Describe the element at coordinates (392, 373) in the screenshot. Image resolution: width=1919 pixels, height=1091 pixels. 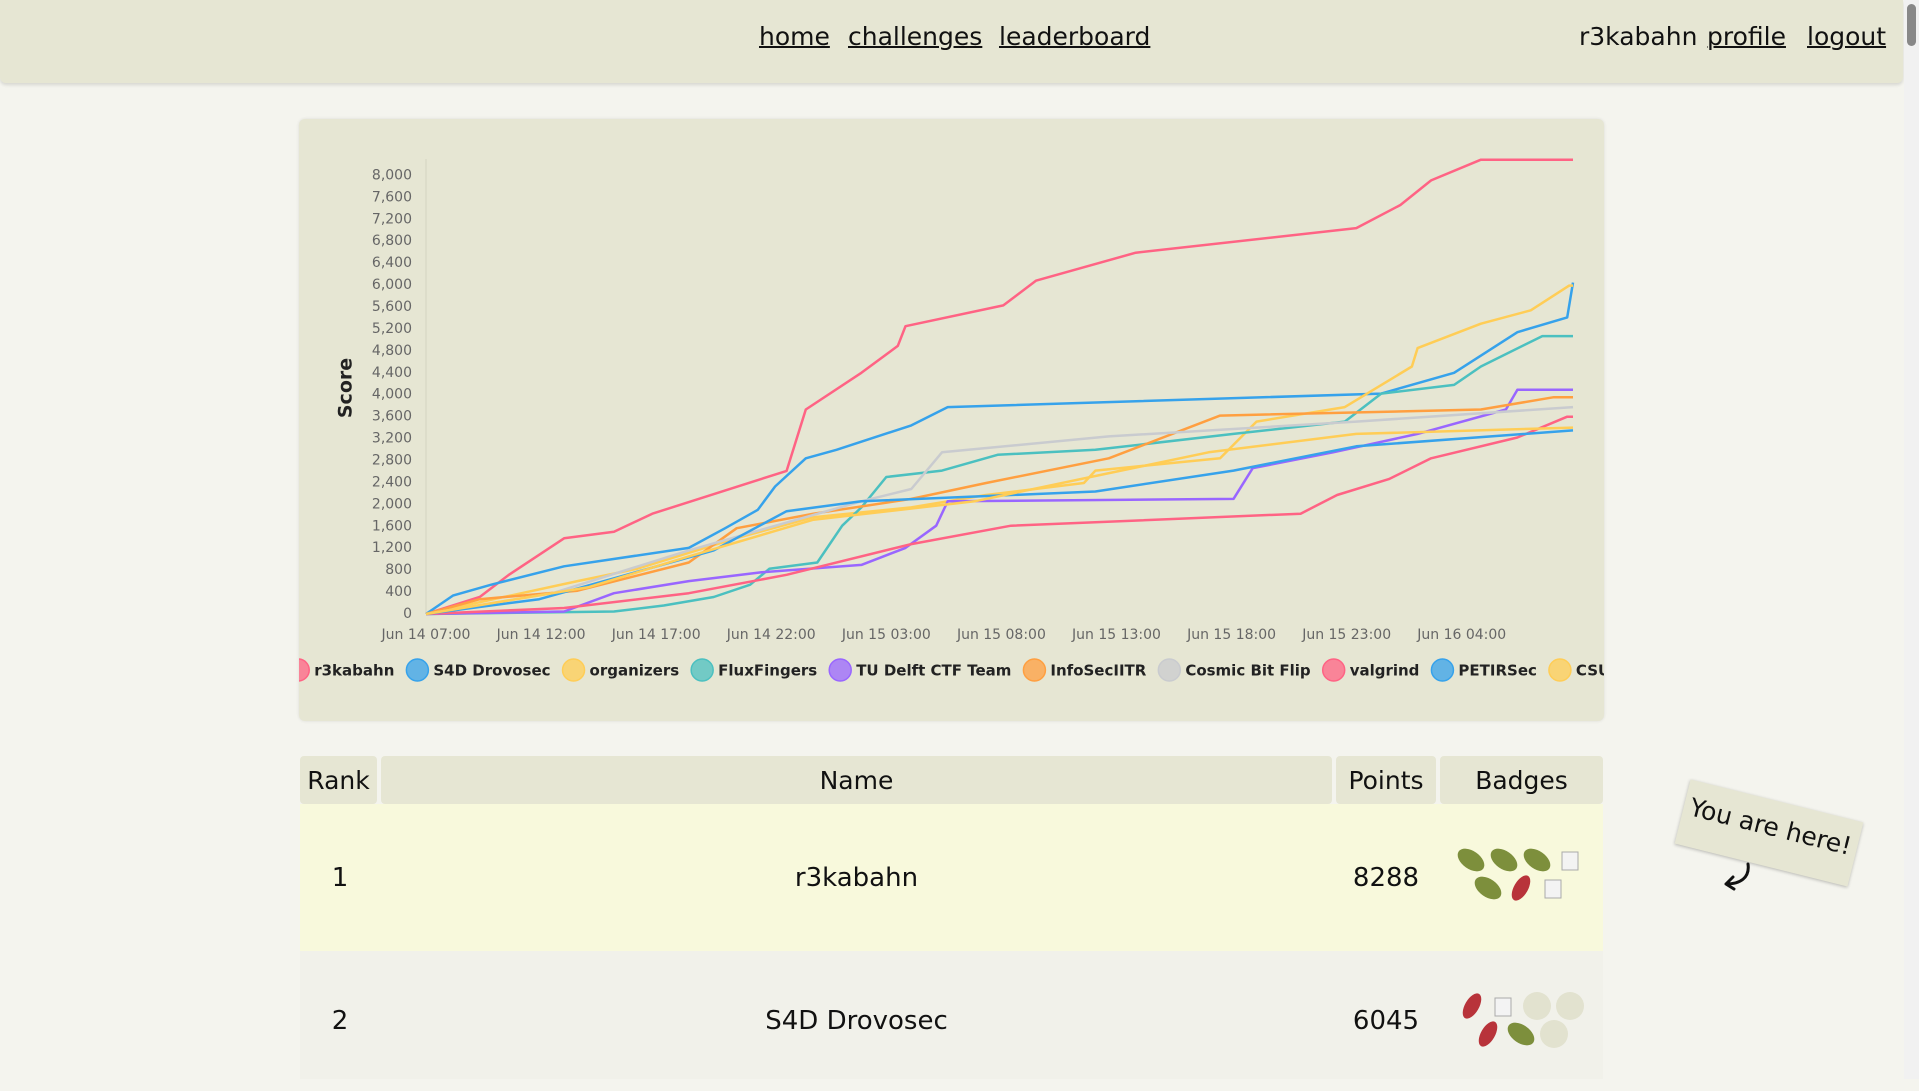
I see `y-tick-label: 4,400` at that location.